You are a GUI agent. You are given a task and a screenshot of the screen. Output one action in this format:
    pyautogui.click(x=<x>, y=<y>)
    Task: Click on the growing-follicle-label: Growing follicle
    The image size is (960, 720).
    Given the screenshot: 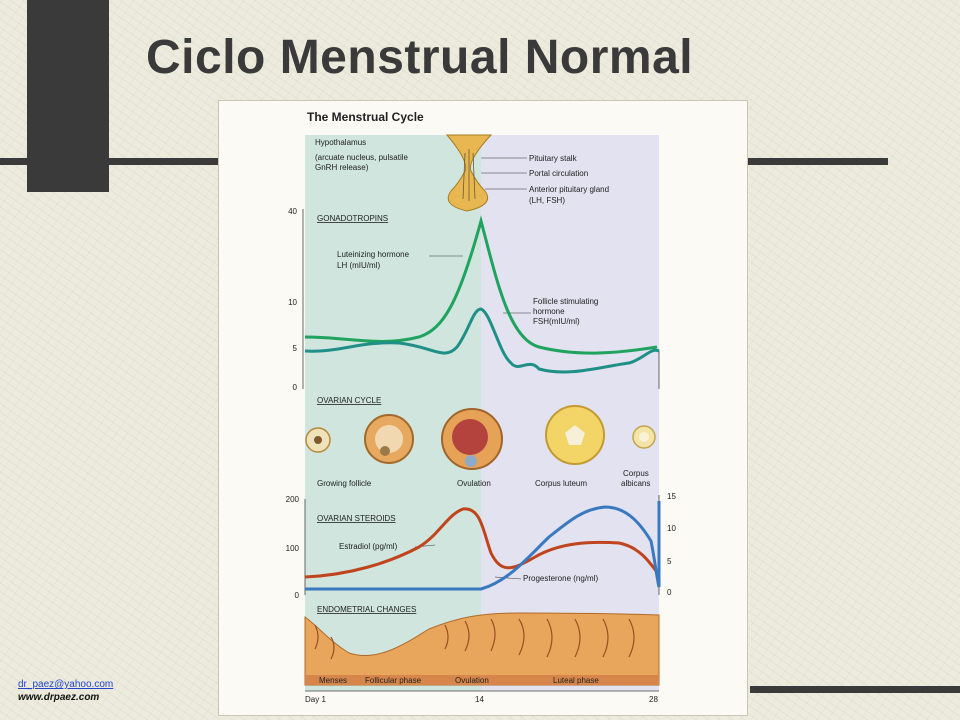 What is the action you would take?
    pyautogui.click(x=344, y=483)
    